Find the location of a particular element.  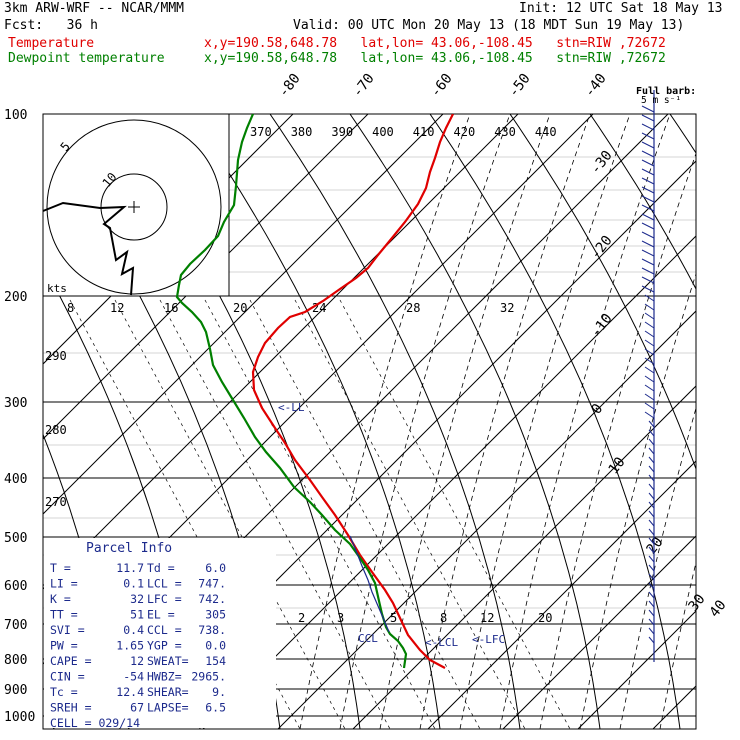

theta-label-430: 430 is located at coordinates (505, 132).